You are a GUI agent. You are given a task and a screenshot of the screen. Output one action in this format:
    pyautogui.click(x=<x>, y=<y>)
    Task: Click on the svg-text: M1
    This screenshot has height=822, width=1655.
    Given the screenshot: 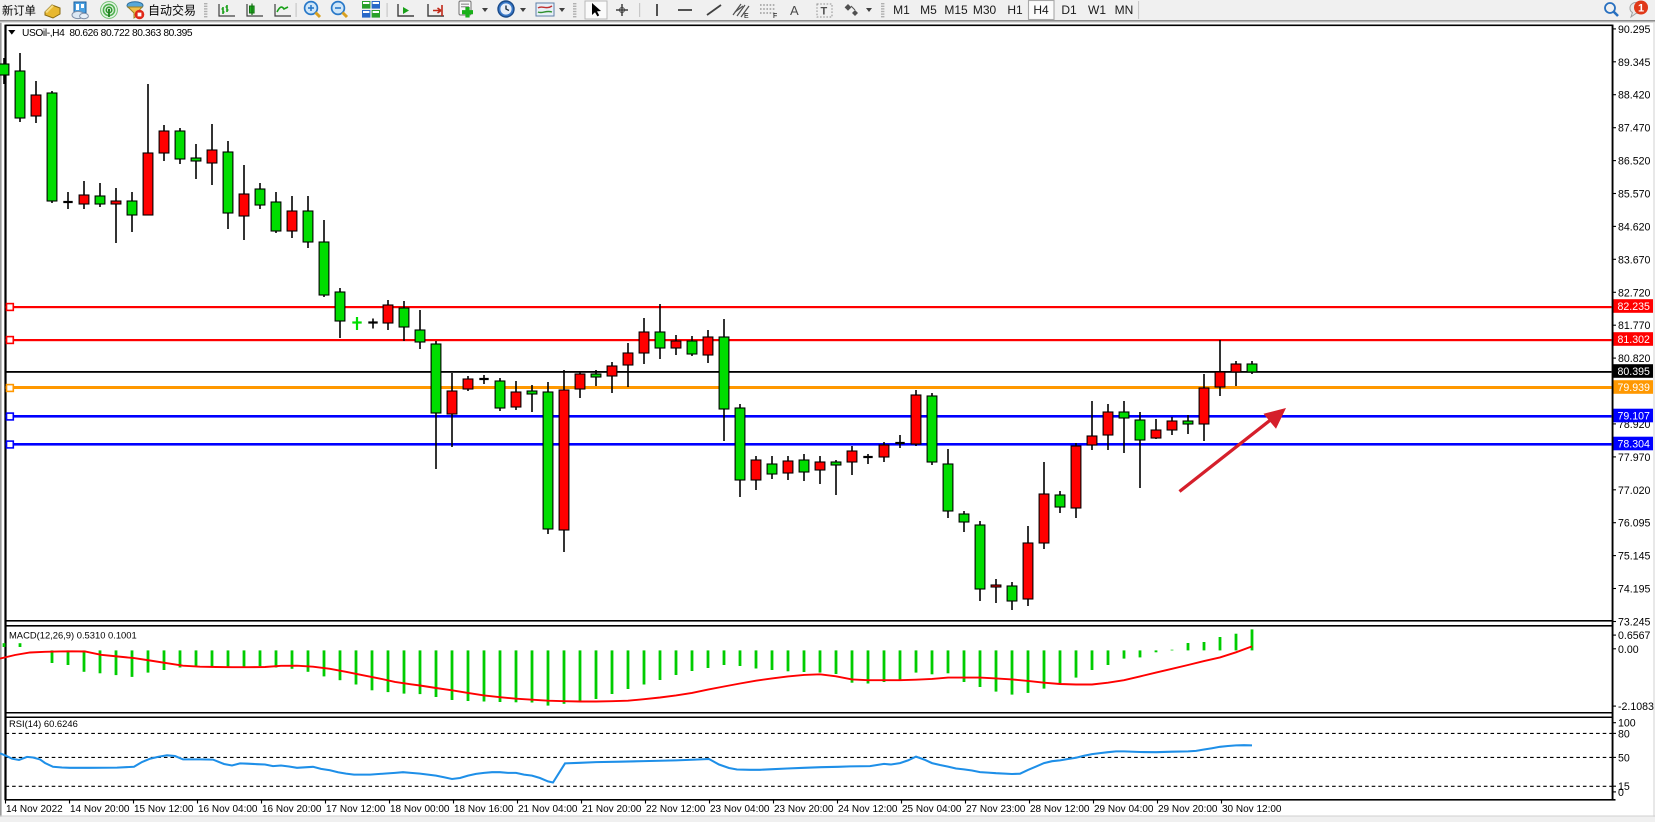 What is the action you would take?
    pyautogui.click(x=901, y=10)
    